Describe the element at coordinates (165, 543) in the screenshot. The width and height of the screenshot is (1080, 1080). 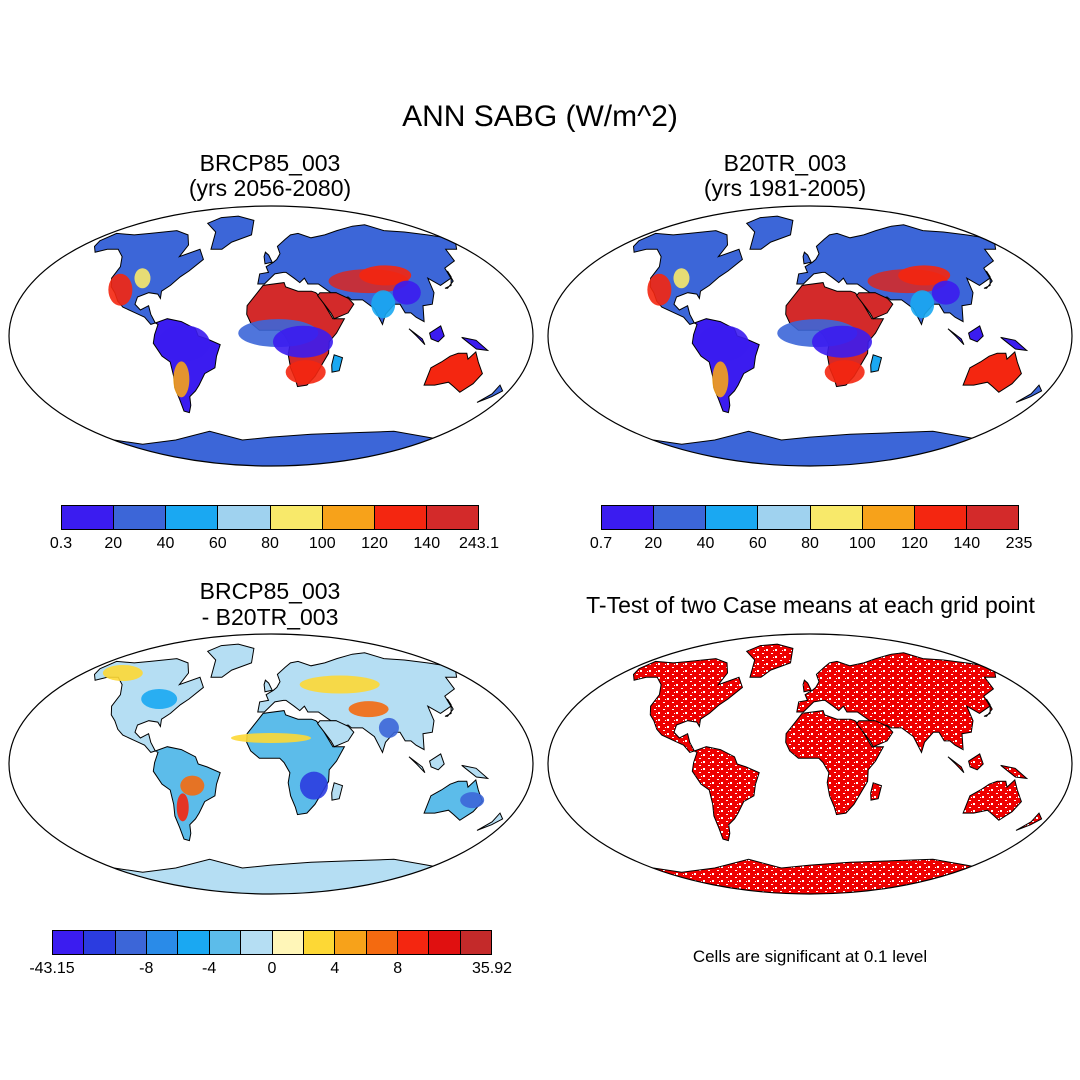
I see `colorbar-label: 40` at that location.